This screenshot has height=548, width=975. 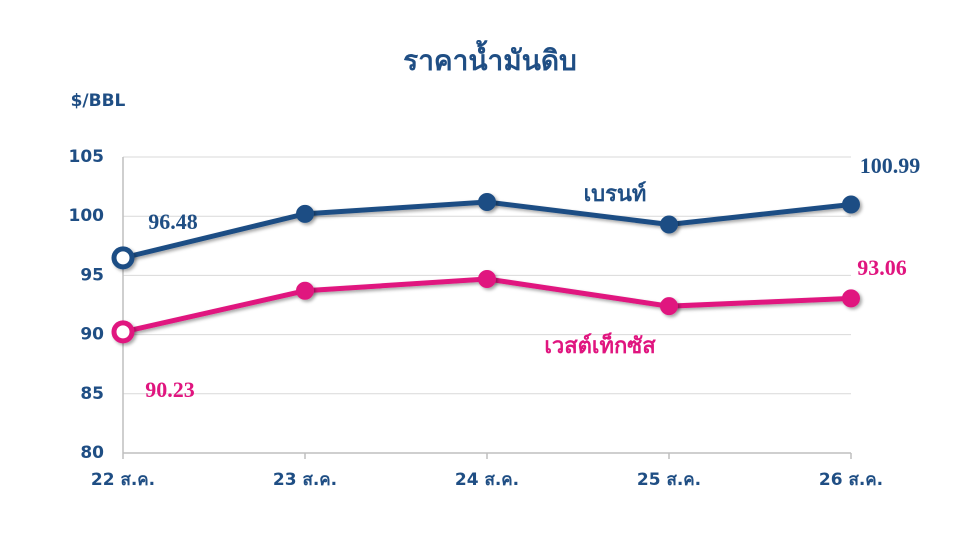 I want to click on chart-title: ราคาน้ำมันดิบ, so click(x=490, y=58).